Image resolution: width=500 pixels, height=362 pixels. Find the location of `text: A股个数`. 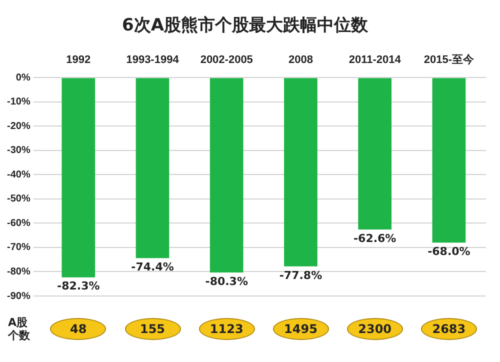

text: A股个数 is located at coordinates (19, 329).